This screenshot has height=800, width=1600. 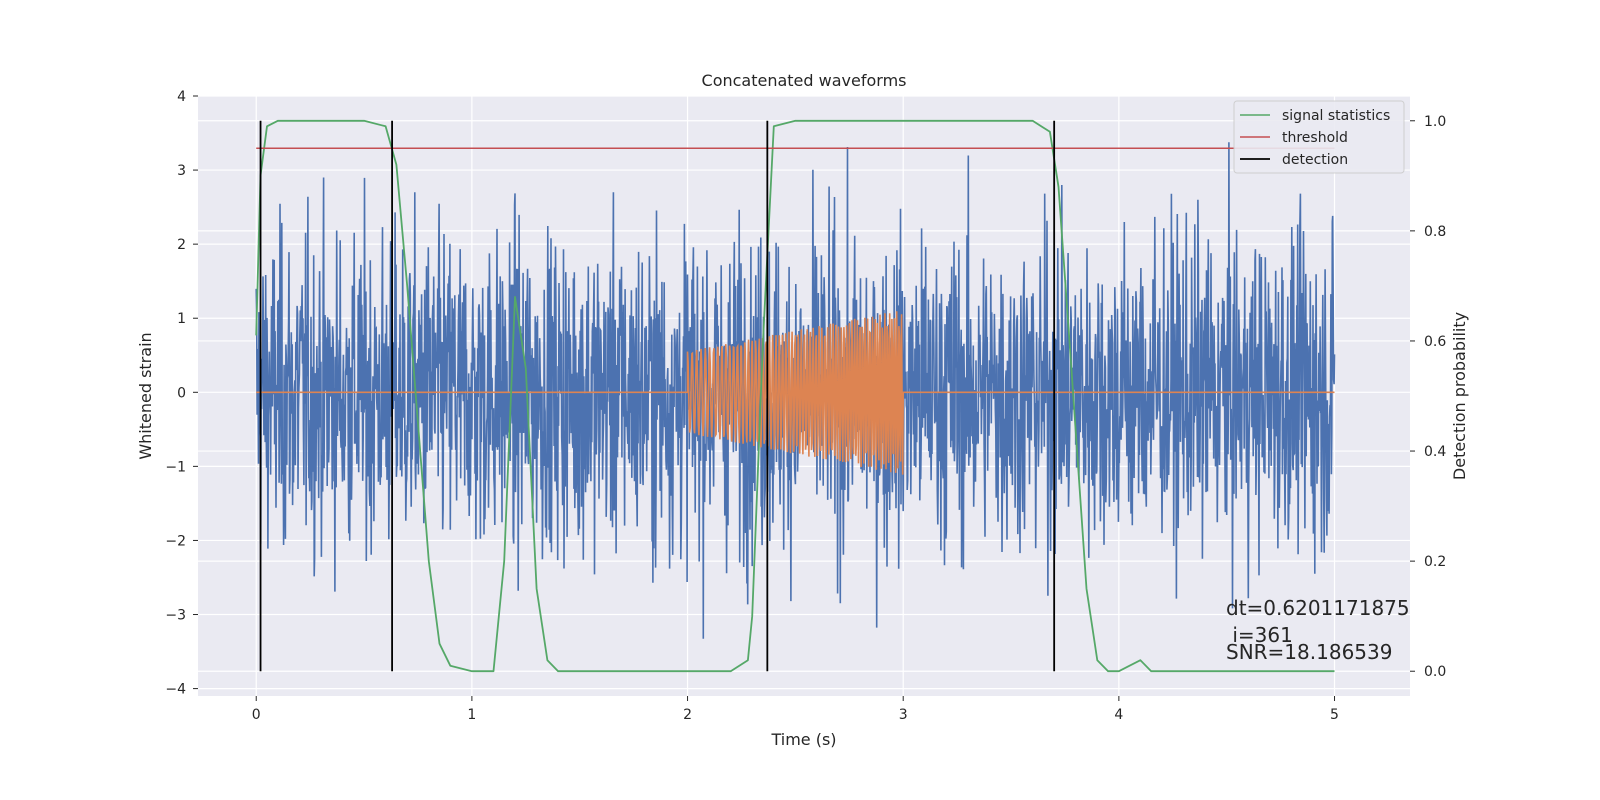 I want to click on y-tick-label: −2, so click(x=175, y=541).